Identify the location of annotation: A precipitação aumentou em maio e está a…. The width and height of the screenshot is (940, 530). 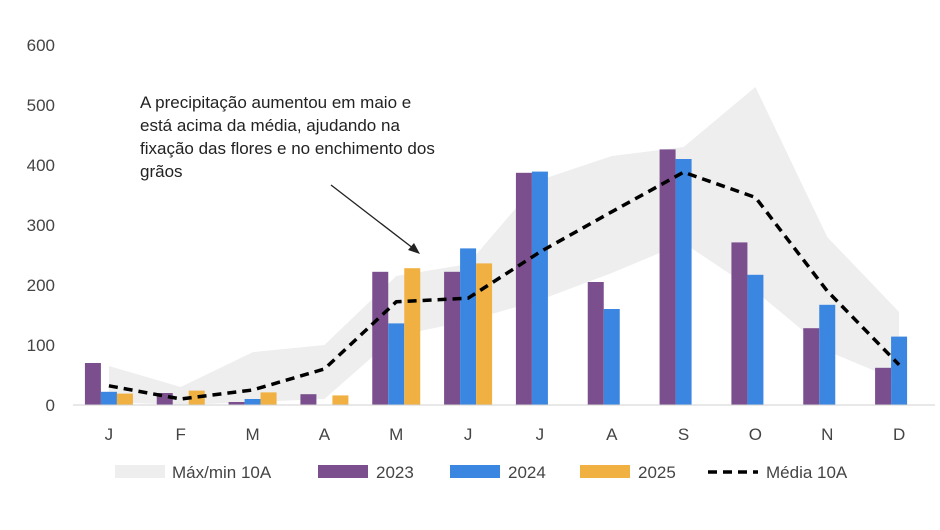
(287, 173).